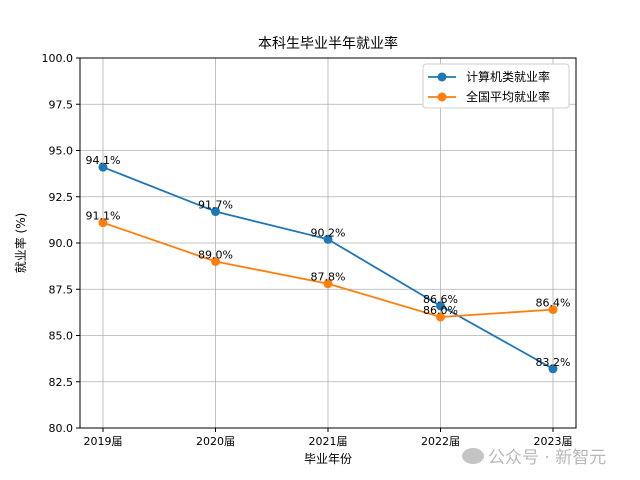  Describe the element at coordinates (553, 303) in the screenshot. I see `data-label: 86.4%` at that location.